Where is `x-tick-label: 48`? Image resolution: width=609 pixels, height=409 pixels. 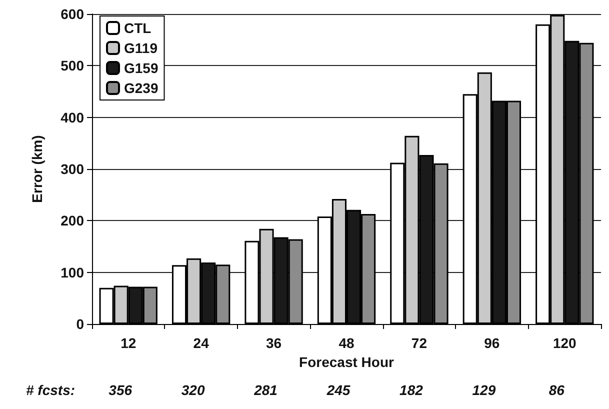 x-tick-label: 48 is located at coordinates (346, 343).